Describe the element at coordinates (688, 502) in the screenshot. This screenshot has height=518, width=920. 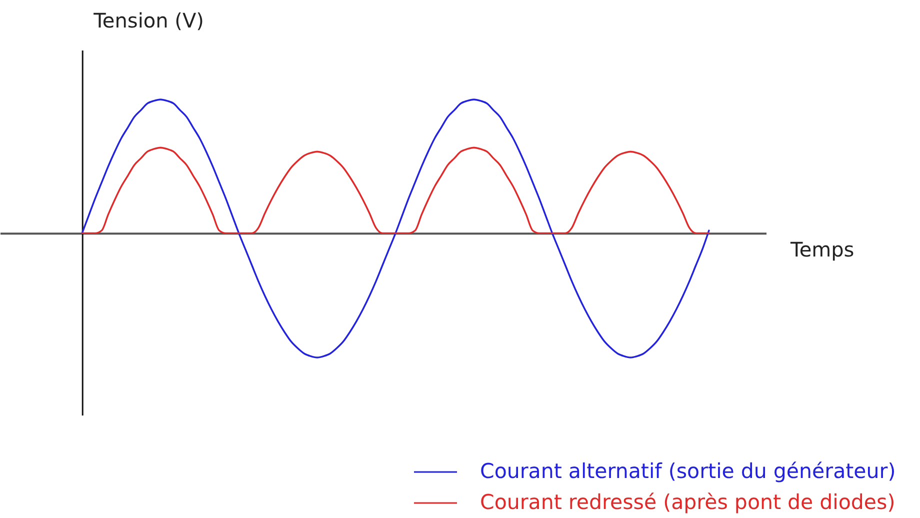
I see `legend-label: Courant redressé (après pont de diodes)` at that location.